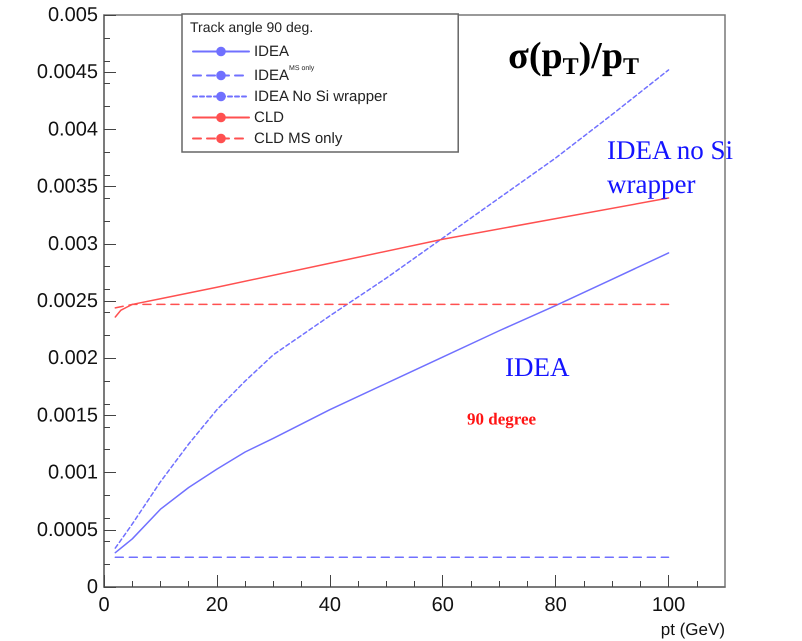  What do you see at coordinates (298, 138) in the screenshot?
I see `legend-label: CLD MS only` at bounding box center [298, 138].